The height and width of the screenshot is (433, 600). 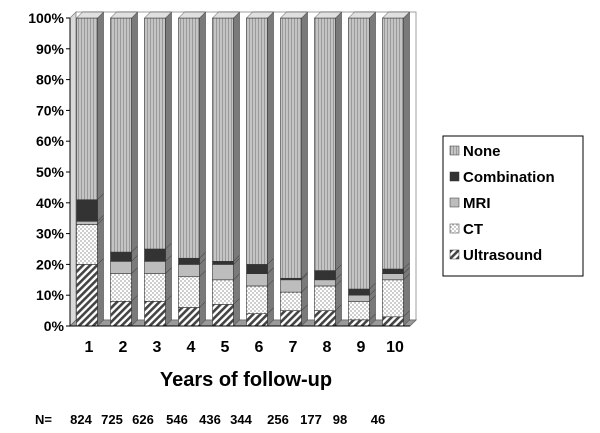 What do you see at coordinates (304, 145) in the screenshot?
I see `bar-none-year-7-side` at bounding box center [304, 145].